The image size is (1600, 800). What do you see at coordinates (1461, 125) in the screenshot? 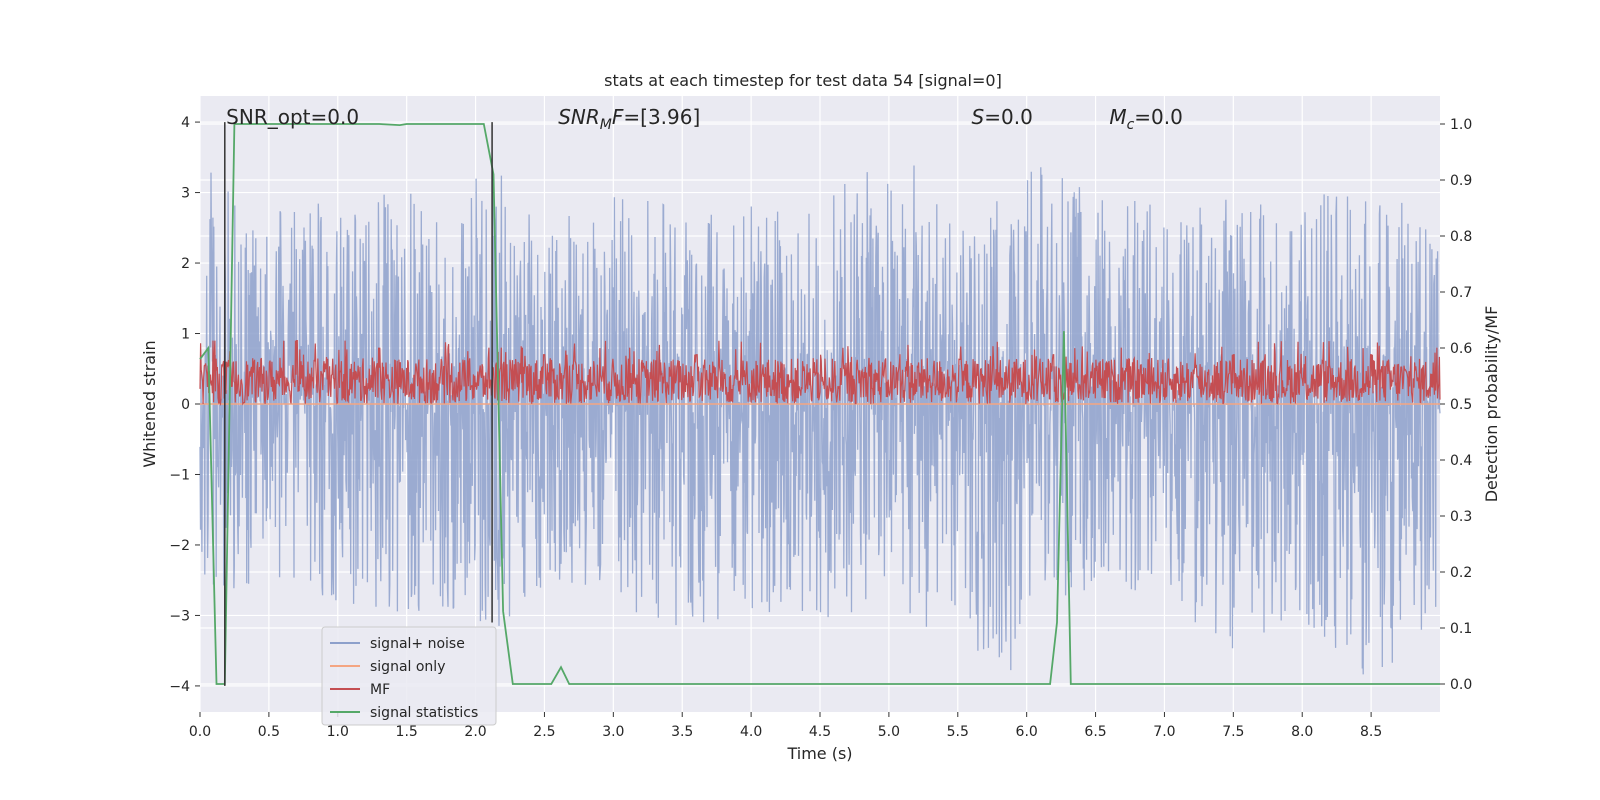
I see `y-right-tick-label-0: 1.0` at bounding box center [1461, 125].